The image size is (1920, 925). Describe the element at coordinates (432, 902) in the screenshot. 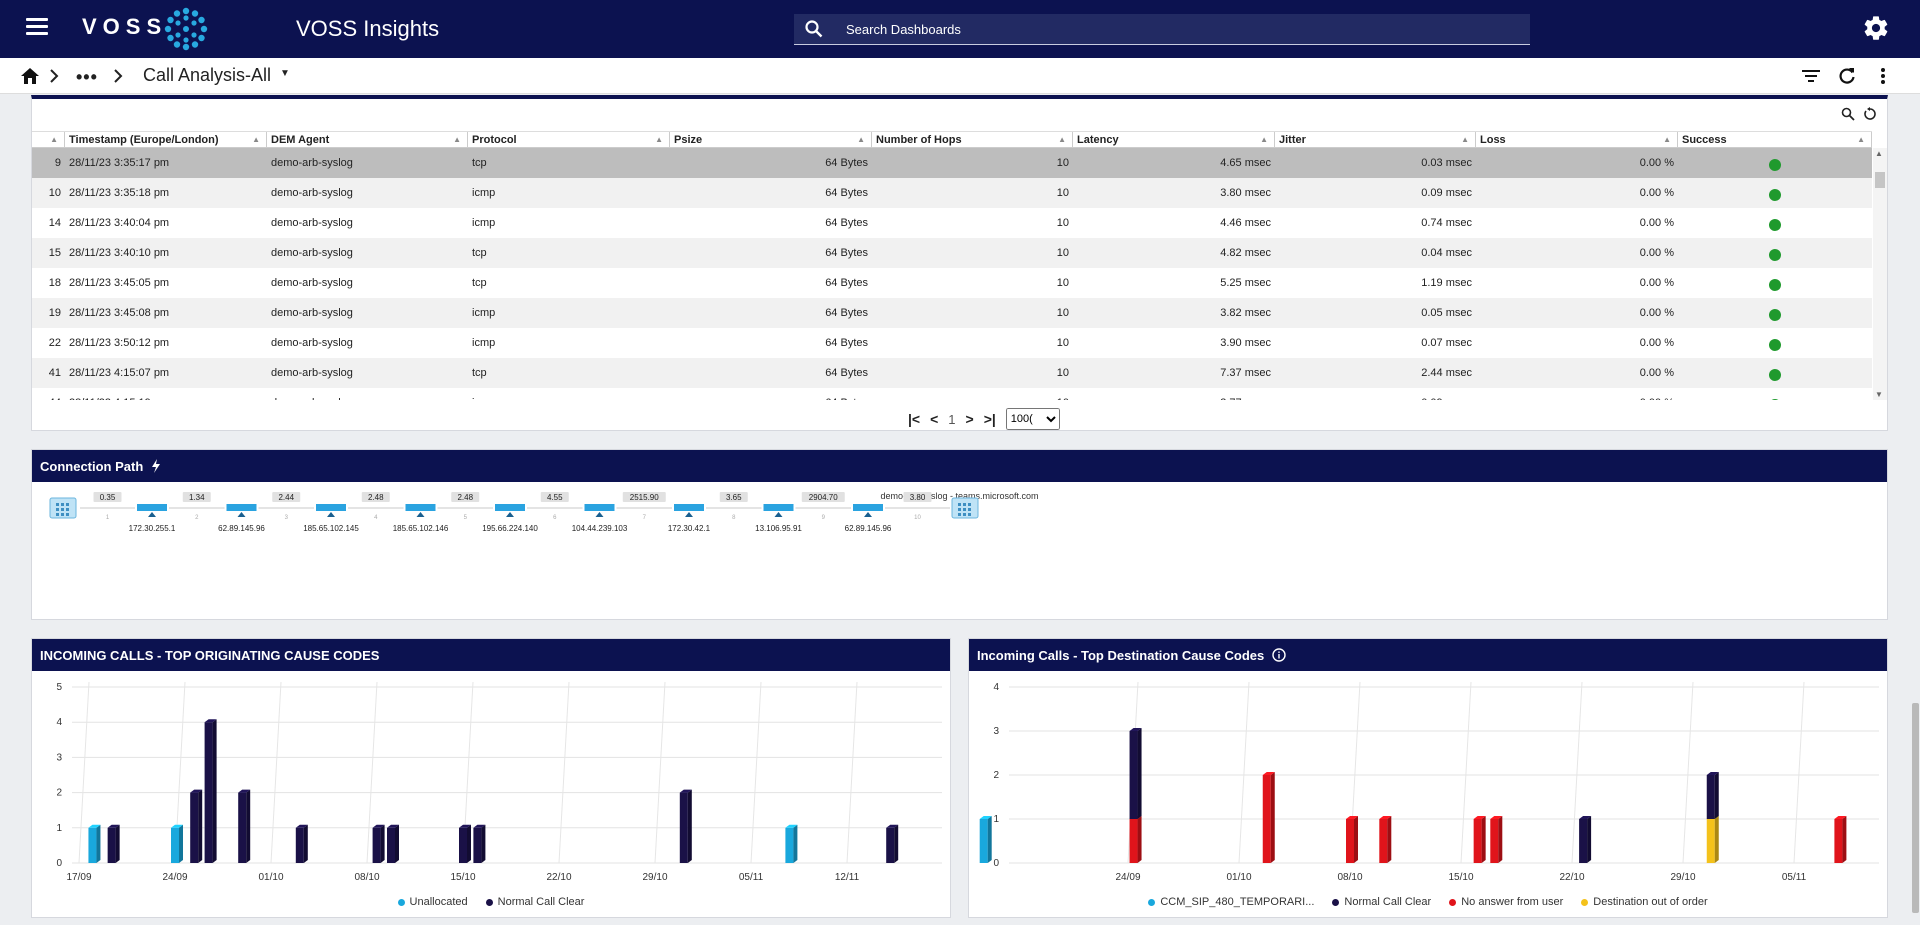

I see `legend-item: Unallocated` at that location.